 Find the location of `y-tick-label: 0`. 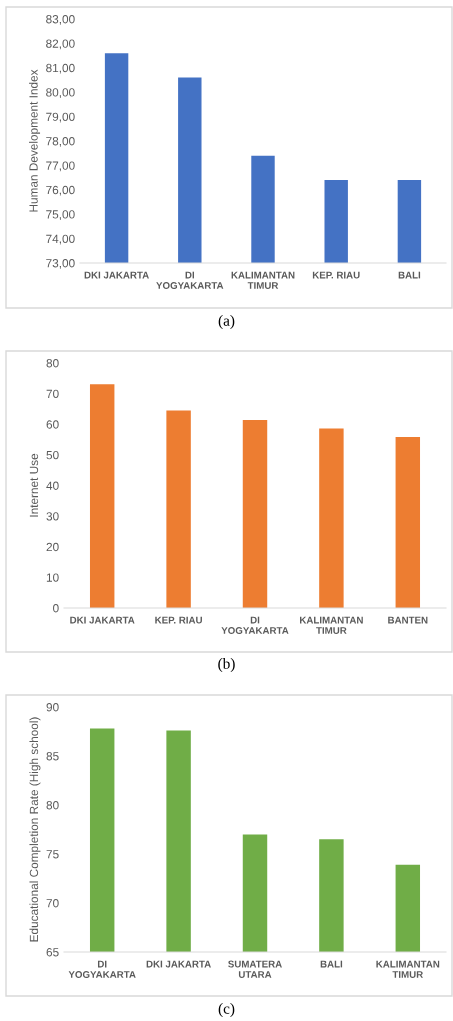

y-tick-label: 0 is located at coordinates (56, 608).